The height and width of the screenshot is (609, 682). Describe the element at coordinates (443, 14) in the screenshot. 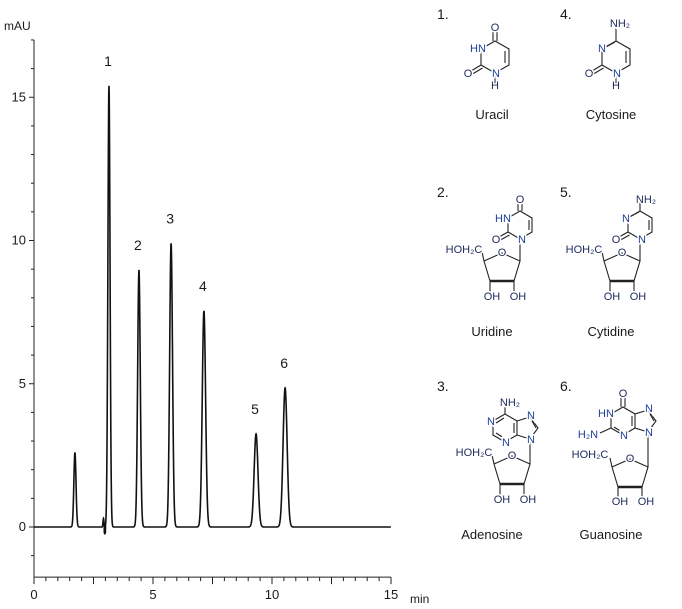

I see `compound-number: 1.` at that location.